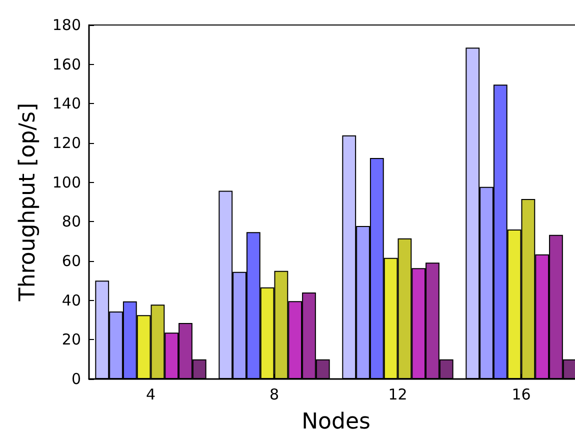 This screenshot has width=575, height=438. I want to click on y-tick-label: 120, so click(66, 143).